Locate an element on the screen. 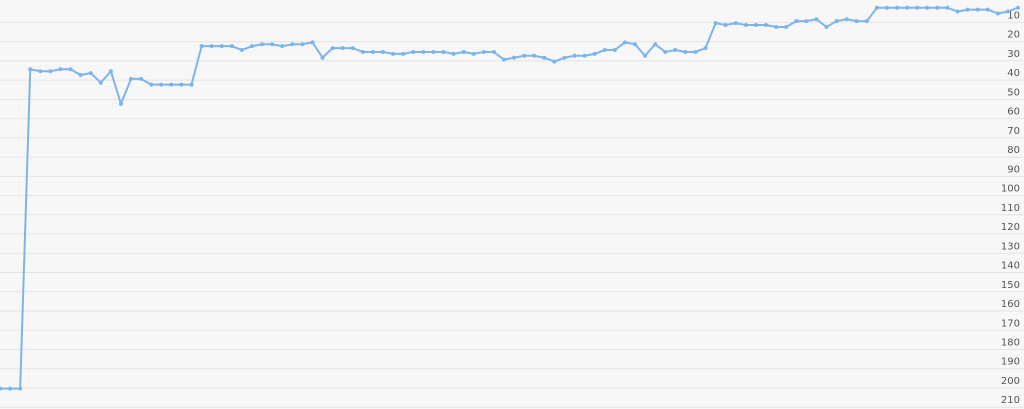 The height and width of the screenshot is (409, 1024). y-tick-label: 110 is located at coordinates (1010, 208).